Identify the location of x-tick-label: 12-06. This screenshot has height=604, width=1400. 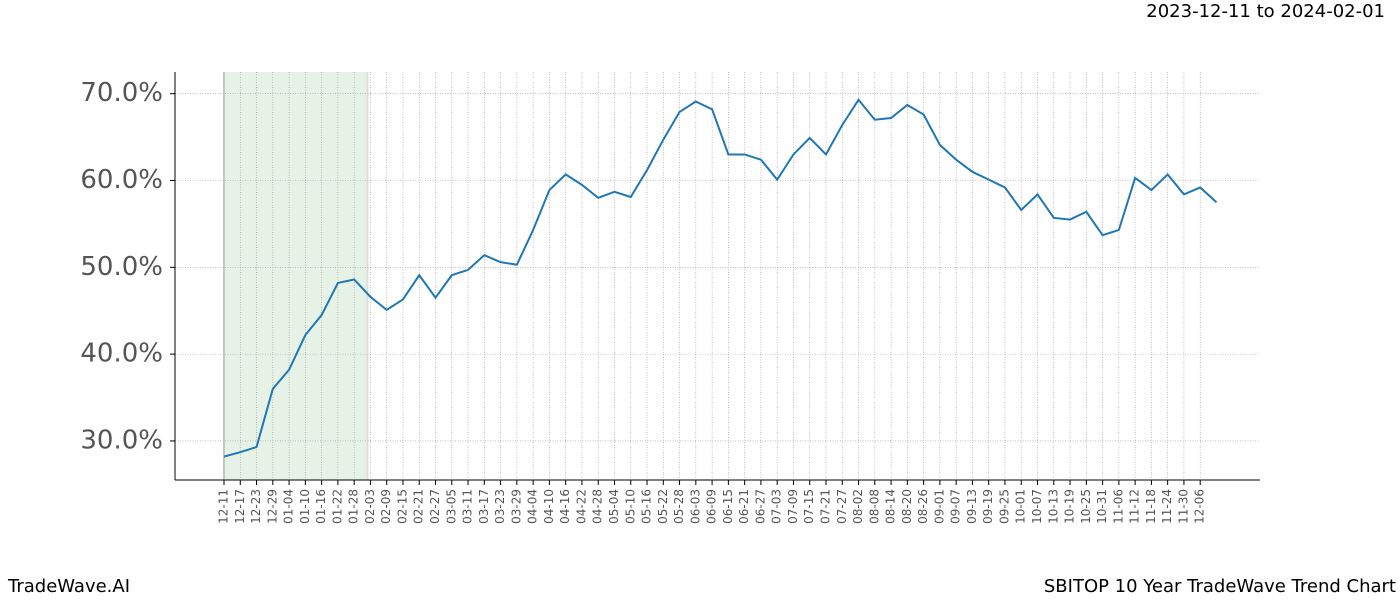
(1200, 506).